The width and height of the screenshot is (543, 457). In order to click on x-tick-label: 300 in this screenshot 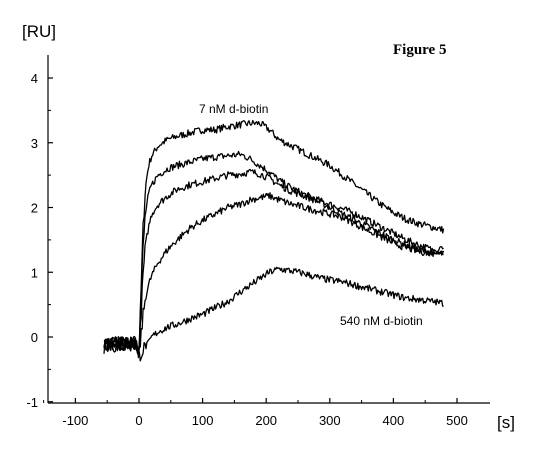, I will do `click(330, 420)`.